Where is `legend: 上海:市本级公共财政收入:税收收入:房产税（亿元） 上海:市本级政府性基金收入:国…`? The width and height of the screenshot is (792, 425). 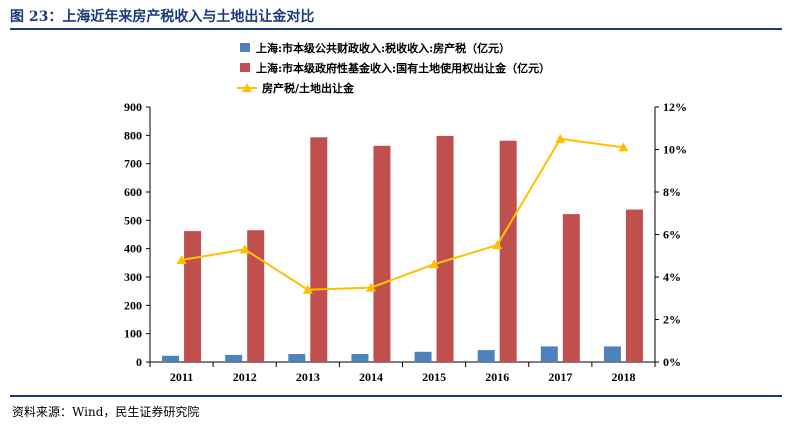 legend: 上海:市本级公共财政收入:税收收入:房产税（亿元） 上海:市本级政府性基金收入:国… is located at coordinates (393, 68).